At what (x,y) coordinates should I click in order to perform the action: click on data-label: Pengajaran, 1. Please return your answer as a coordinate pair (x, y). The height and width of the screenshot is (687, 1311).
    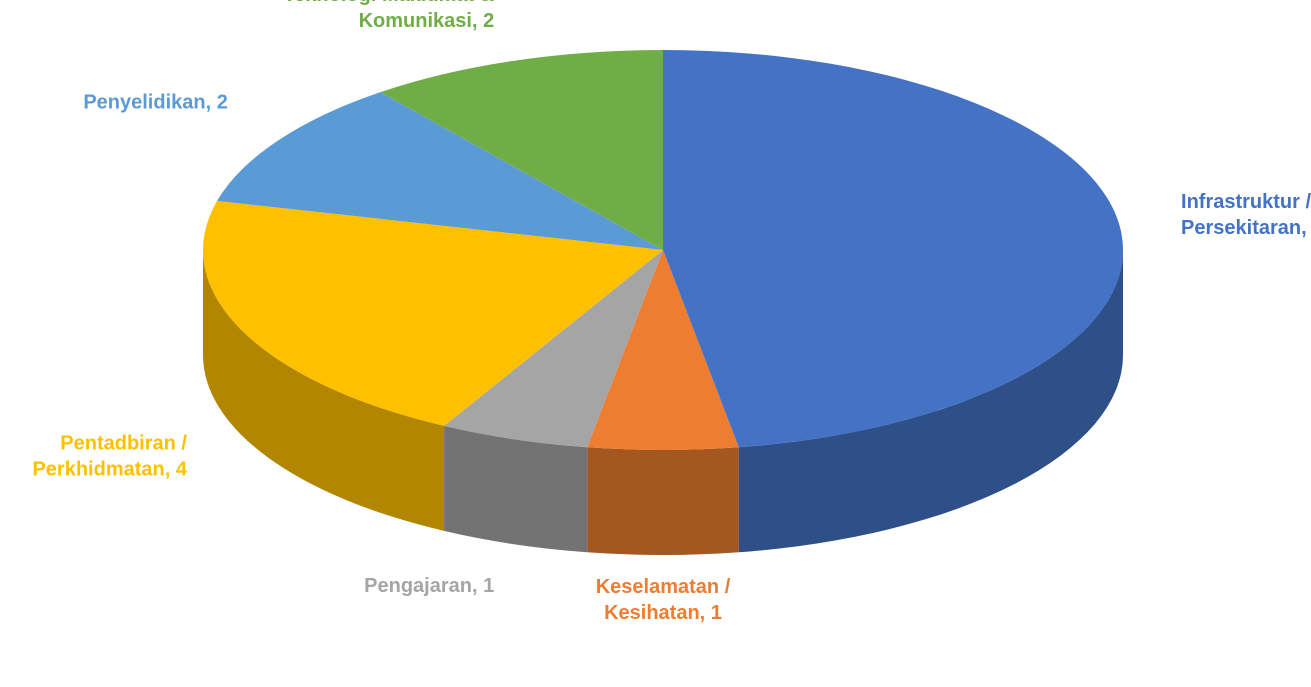
    Looking at the image, I should click on (429, 586).